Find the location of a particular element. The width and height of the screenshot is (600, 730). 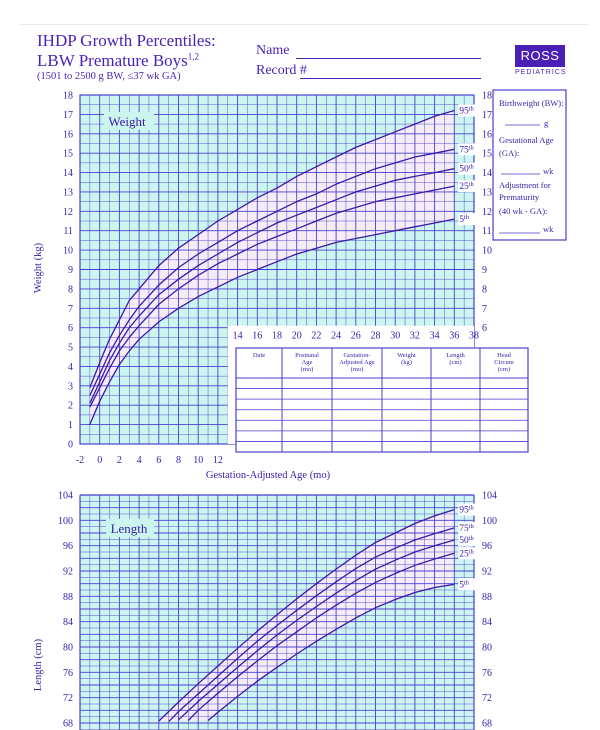

weight-y-tick-right: 8 is located at coordinates (484, 289).